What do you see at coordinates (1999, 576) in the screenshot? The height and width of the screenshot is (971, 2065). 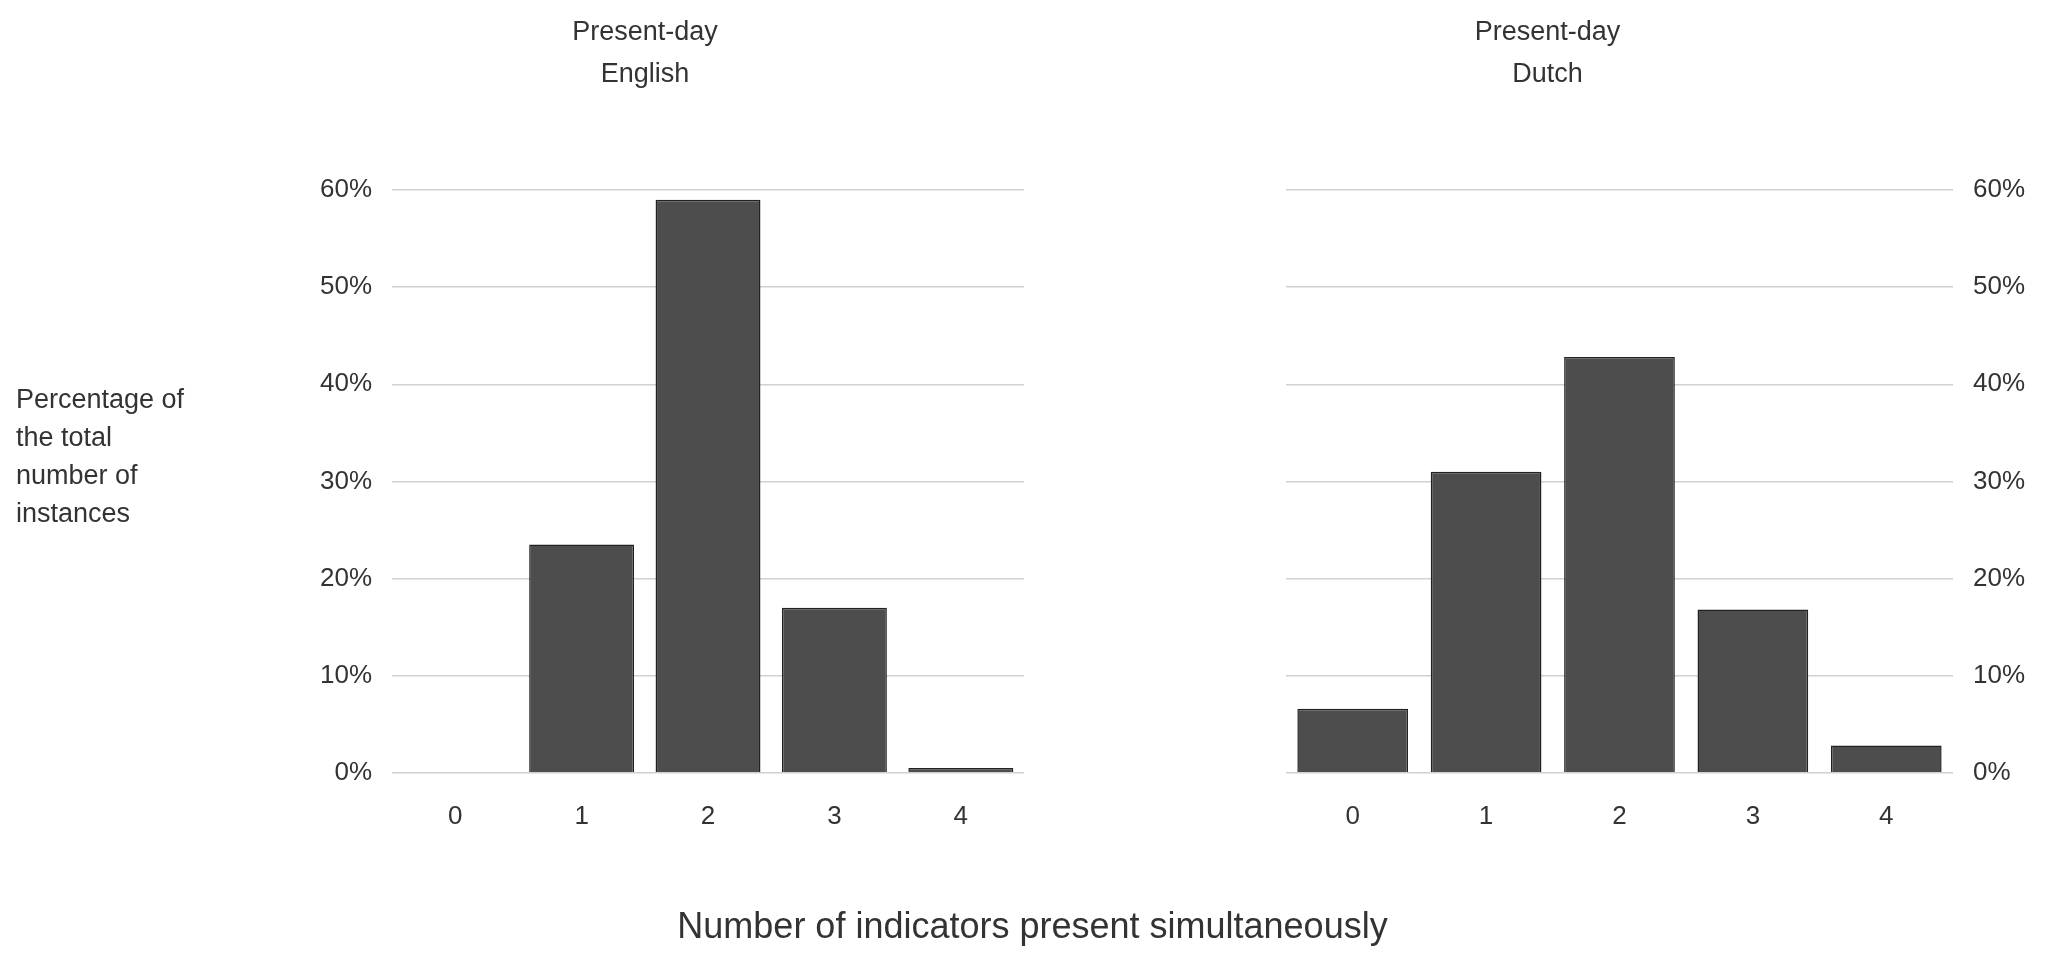 I see `y2-tick-label: 20%` at bounding box center [1999, 576].